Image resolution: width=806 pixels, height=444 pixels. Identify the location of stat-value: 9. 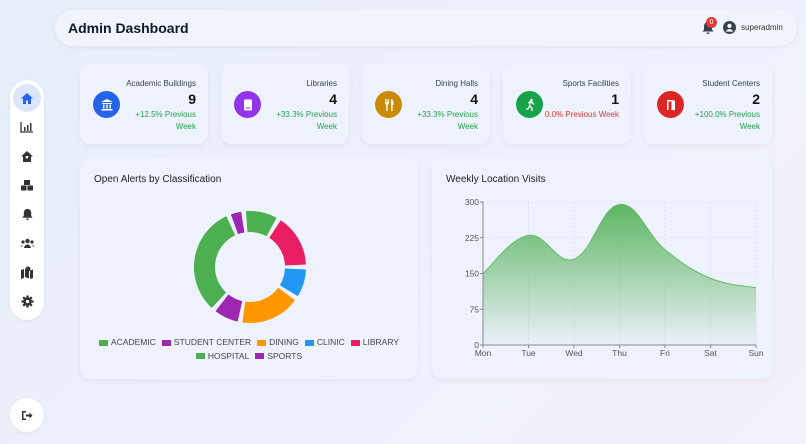
(192, 99).